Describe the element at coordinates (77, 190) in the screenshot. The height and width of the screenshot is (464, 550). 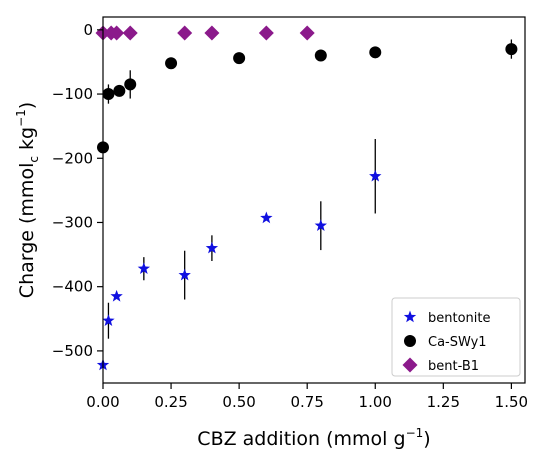
I see `y-axis: 0 −100 −200 −300 −400 −500` at that location.